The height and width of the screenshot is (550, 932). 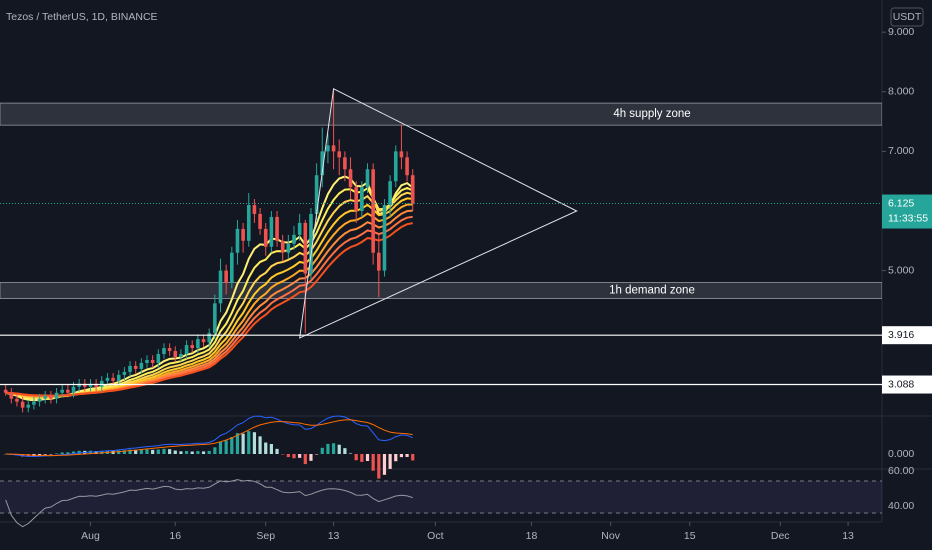 What do you see at coordinates (901, 506) in the screenshot?
I see `rsi-tick-label: 40.00` at bounding box center [901, 506].